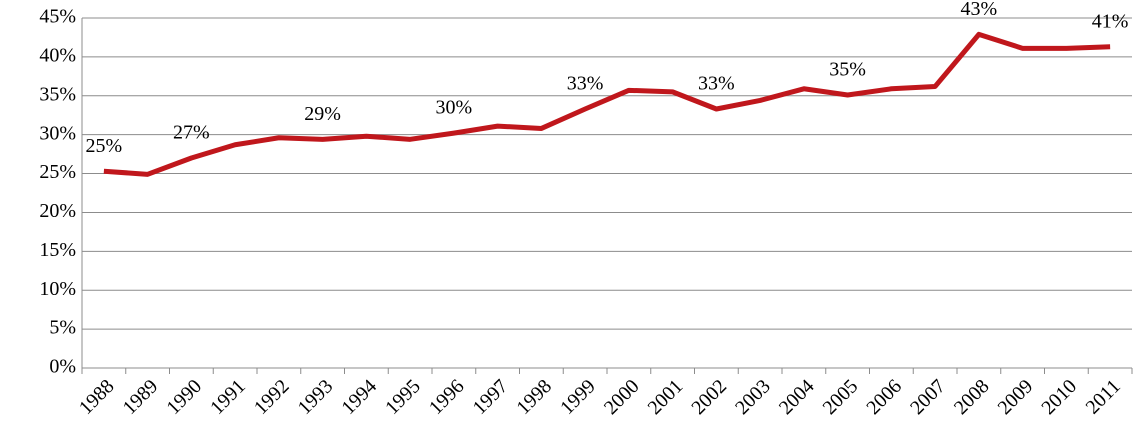  Describe the element at coordinates (62, 367) in the screenshot. I see `y-tick-label: 0%` at that location.